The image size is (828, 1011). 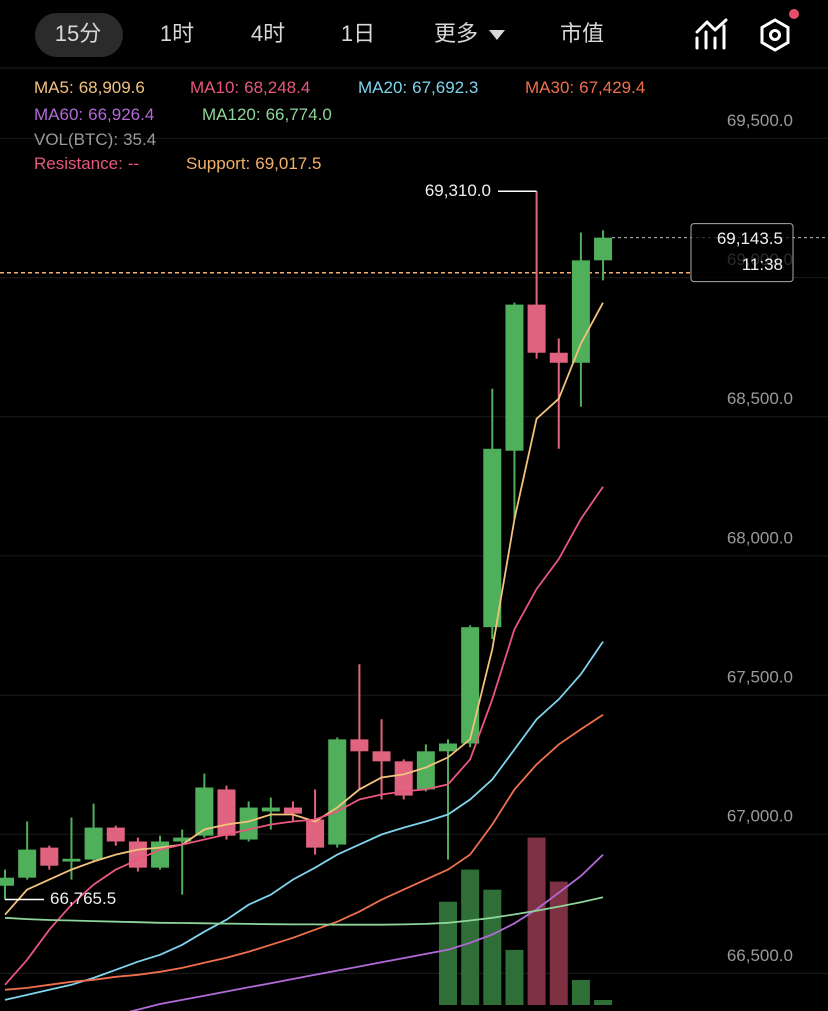 I want to click on high-label: 69,310.0, so click(x=458, y=190).